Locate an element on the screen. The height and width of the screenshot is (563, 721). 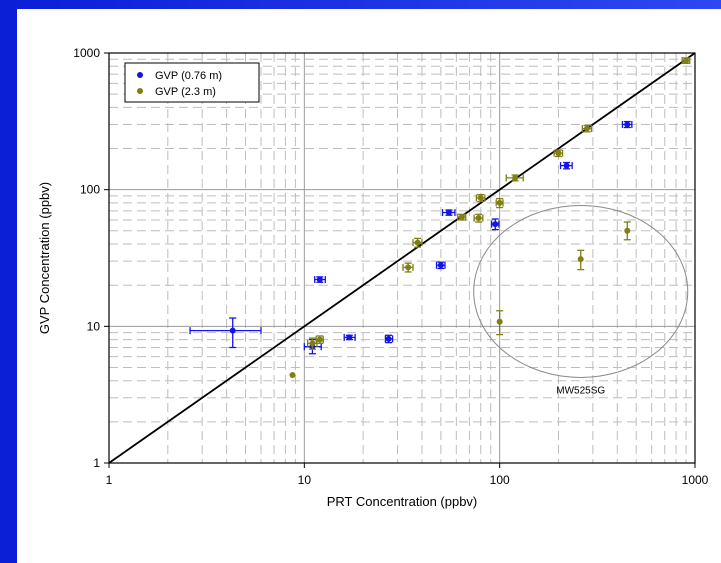
x-tick-label: 100 is located at coordinates (500, 480).